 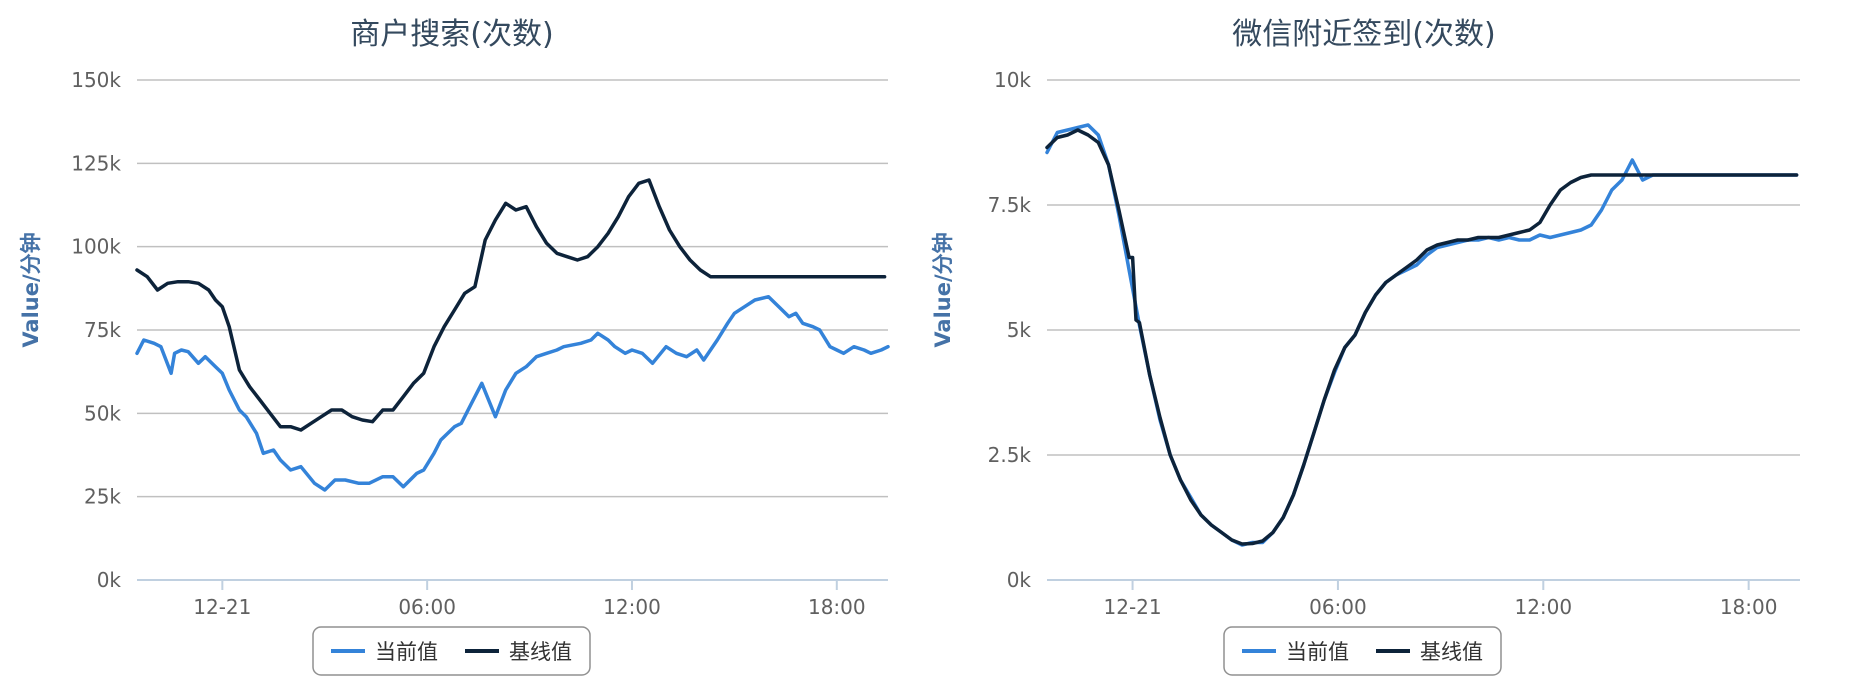 I want to click on y-tick-label: 50k, so click(x=102, y=413).